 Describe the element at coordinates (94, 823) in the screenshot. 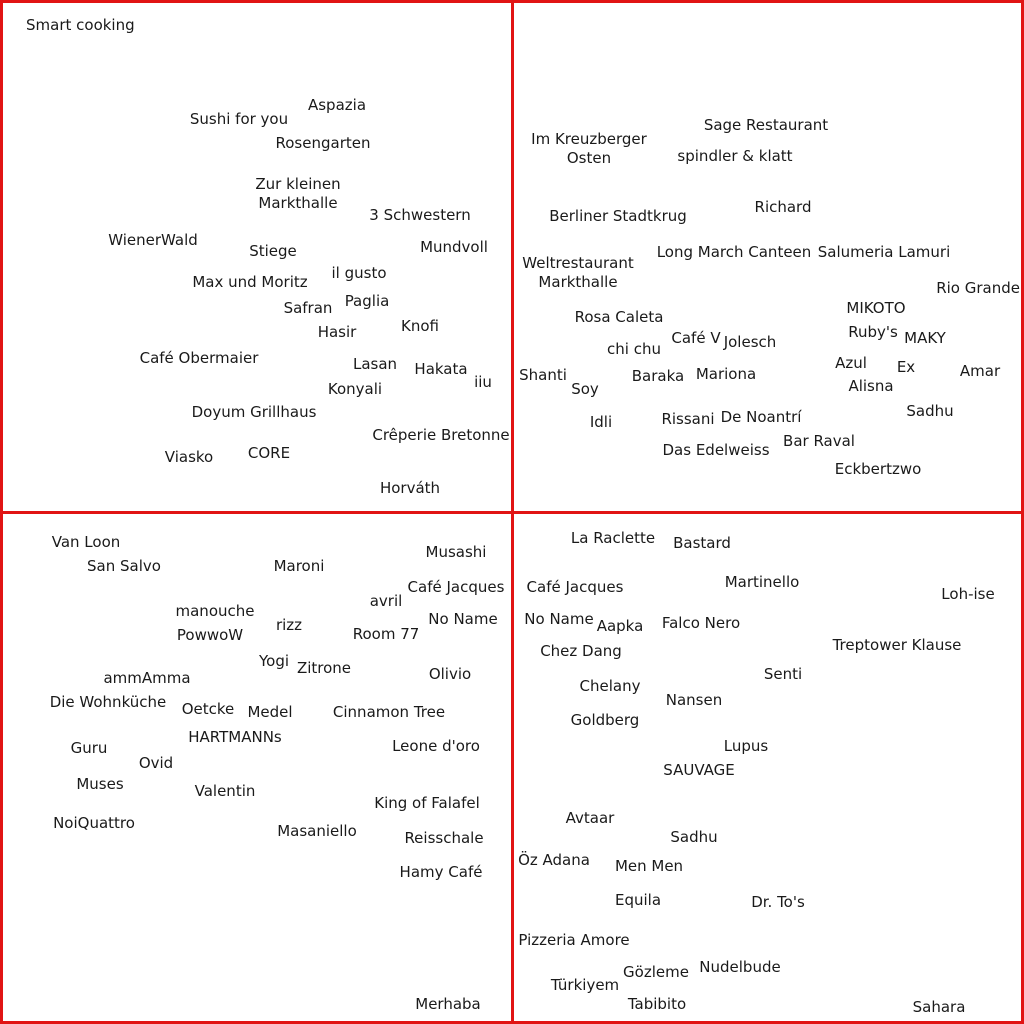

I see `restaurant-label: NoiQuattro` at that location.